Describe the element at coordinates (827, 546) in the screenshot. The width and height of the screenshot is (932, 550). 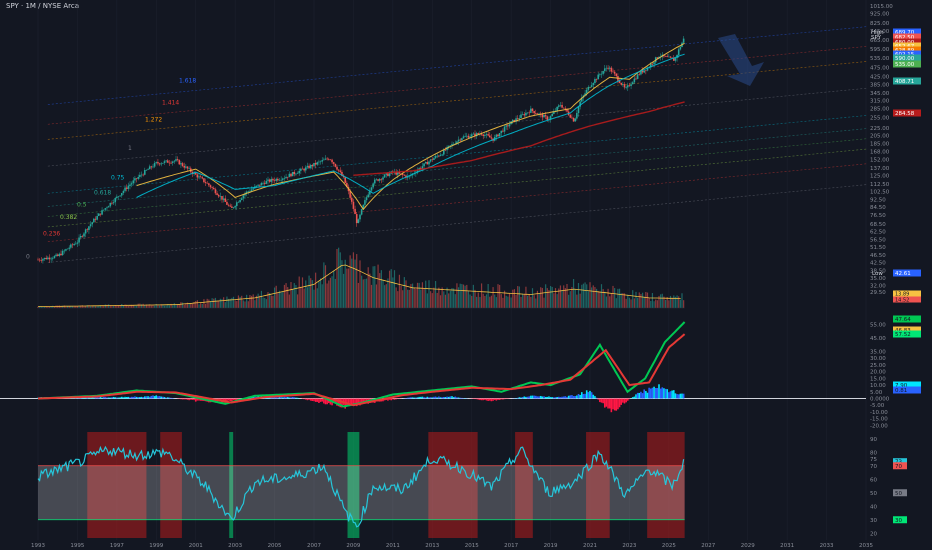
I see `time-tick-label: 2033` at that location.